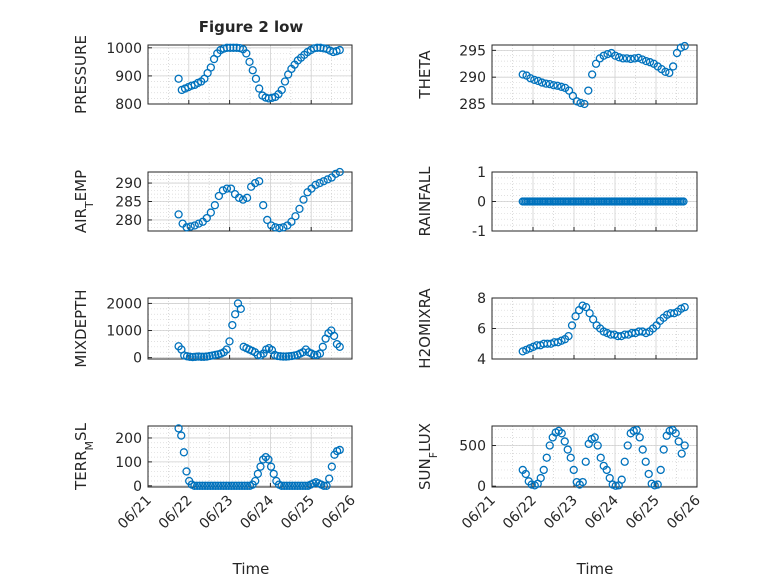 This screenshot has height=583, width=778. I want to click on y-tick-label: 4, so click(481, 360).